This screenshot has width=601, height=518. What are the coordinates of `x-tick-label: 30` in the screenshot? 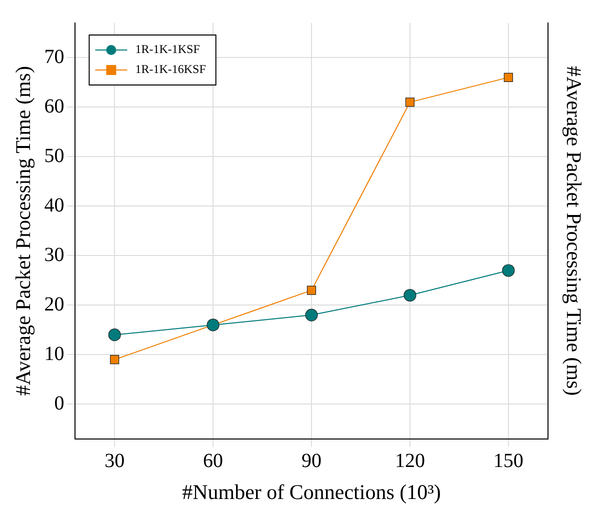 It's located at (114, 461).